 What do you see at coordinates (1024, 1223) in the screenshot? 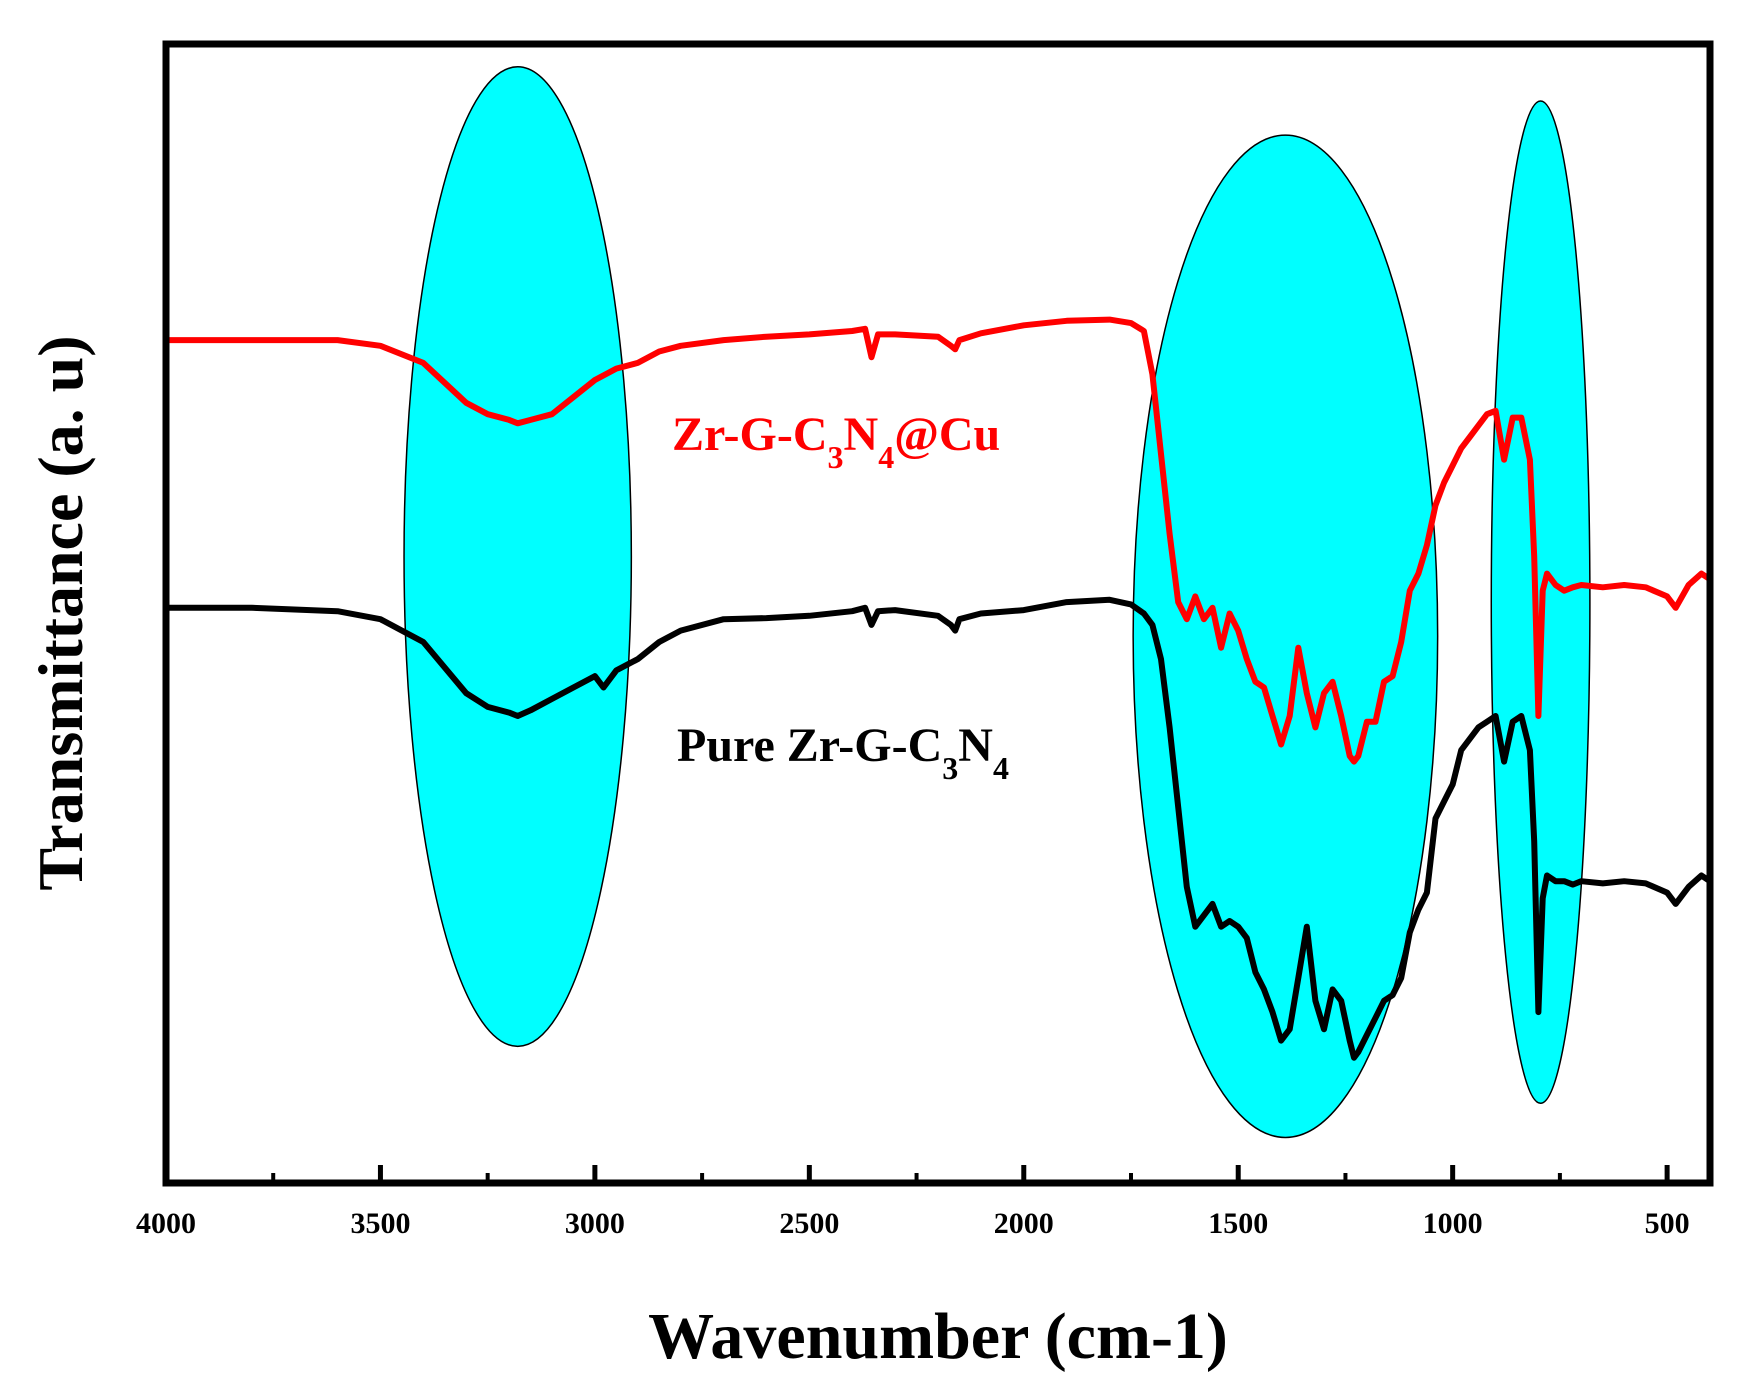
I see `x-tick-label-2000: 2000` at bounding box center [1024, 1223].